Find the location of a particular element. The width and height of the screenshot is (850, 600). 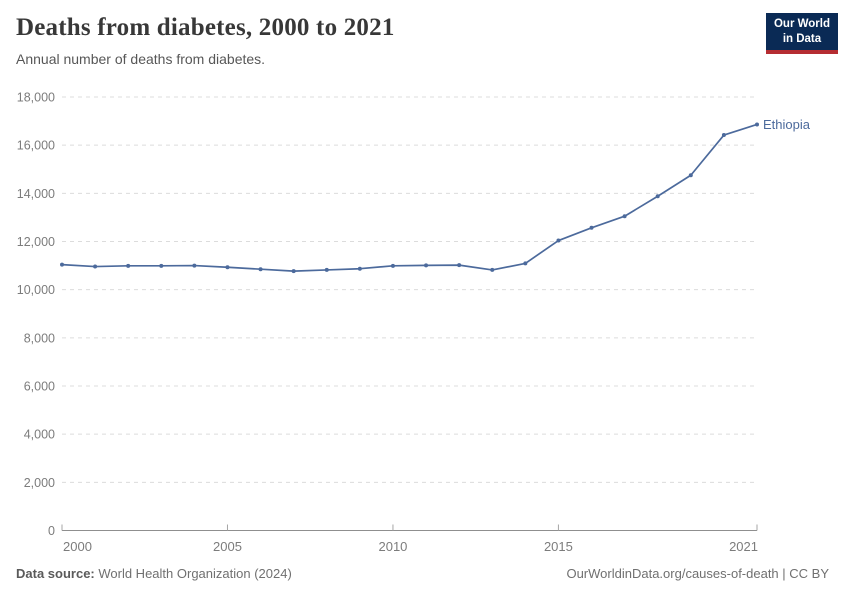

y-tick-label: 6,000 is located at coordinates (39, 387).